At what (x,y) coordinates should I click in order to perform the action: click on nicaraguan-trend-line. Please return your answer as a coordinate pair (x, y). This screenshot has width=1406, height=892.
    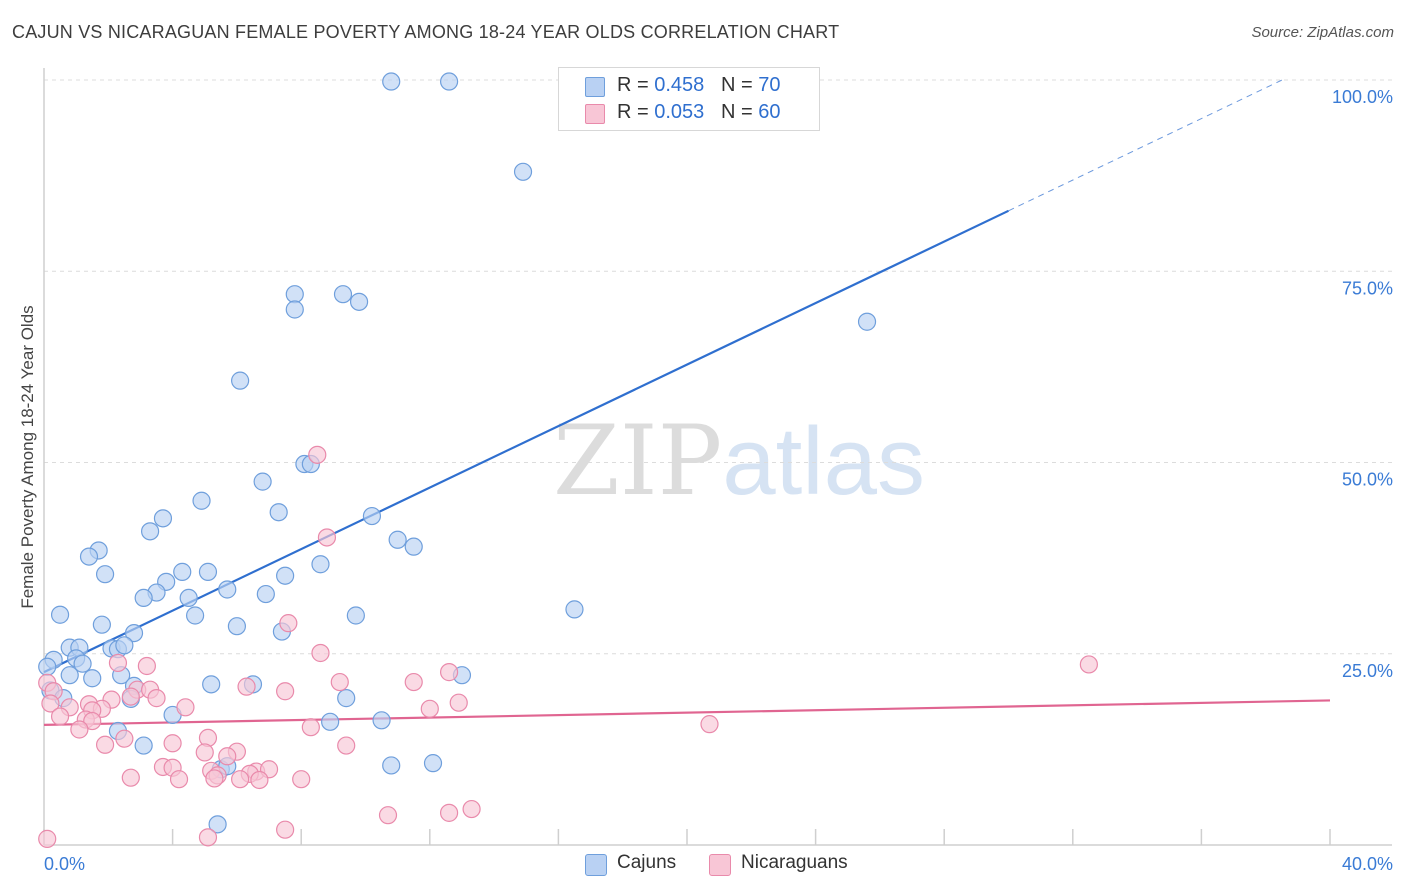
    Looking at the image, I should click on (687, 712).